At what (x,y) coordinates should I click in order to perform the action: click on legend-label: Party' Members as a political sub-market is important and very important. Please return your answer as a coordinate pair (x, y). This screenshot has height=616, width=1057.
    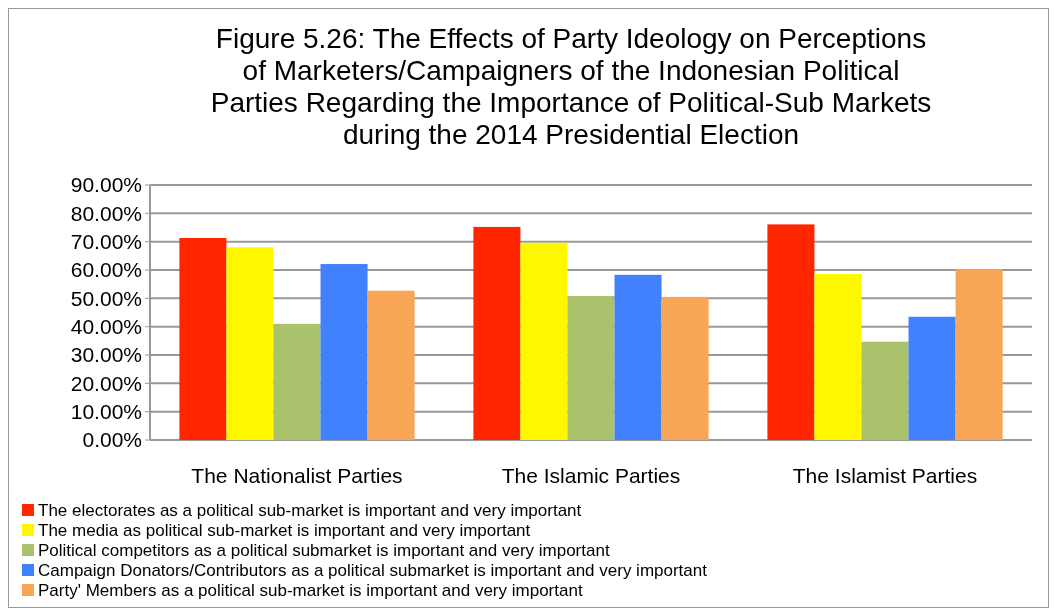
    Looking at the image, I should click on (310, 590).